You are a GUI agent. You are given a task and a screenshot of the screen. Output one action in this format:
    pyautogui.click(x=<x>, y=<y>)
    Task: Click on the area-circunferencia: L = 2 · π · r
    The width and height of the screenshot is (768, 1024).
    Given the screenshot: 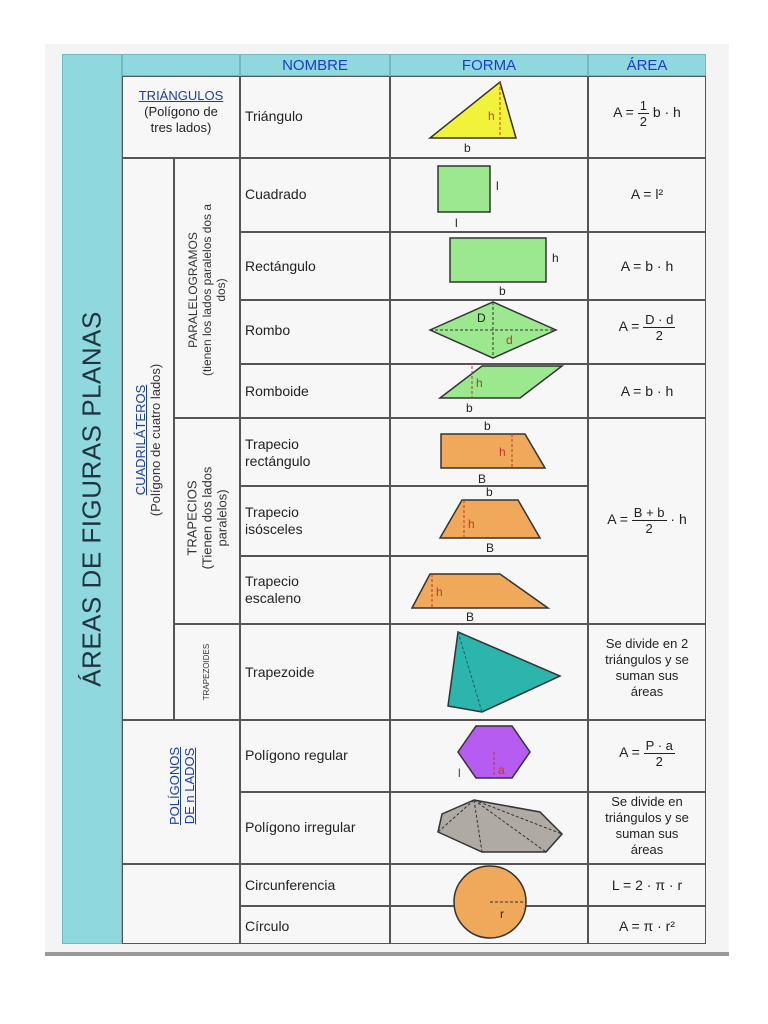 What is the action you would take?
    pyautogui.click(x=647, y=885)
    